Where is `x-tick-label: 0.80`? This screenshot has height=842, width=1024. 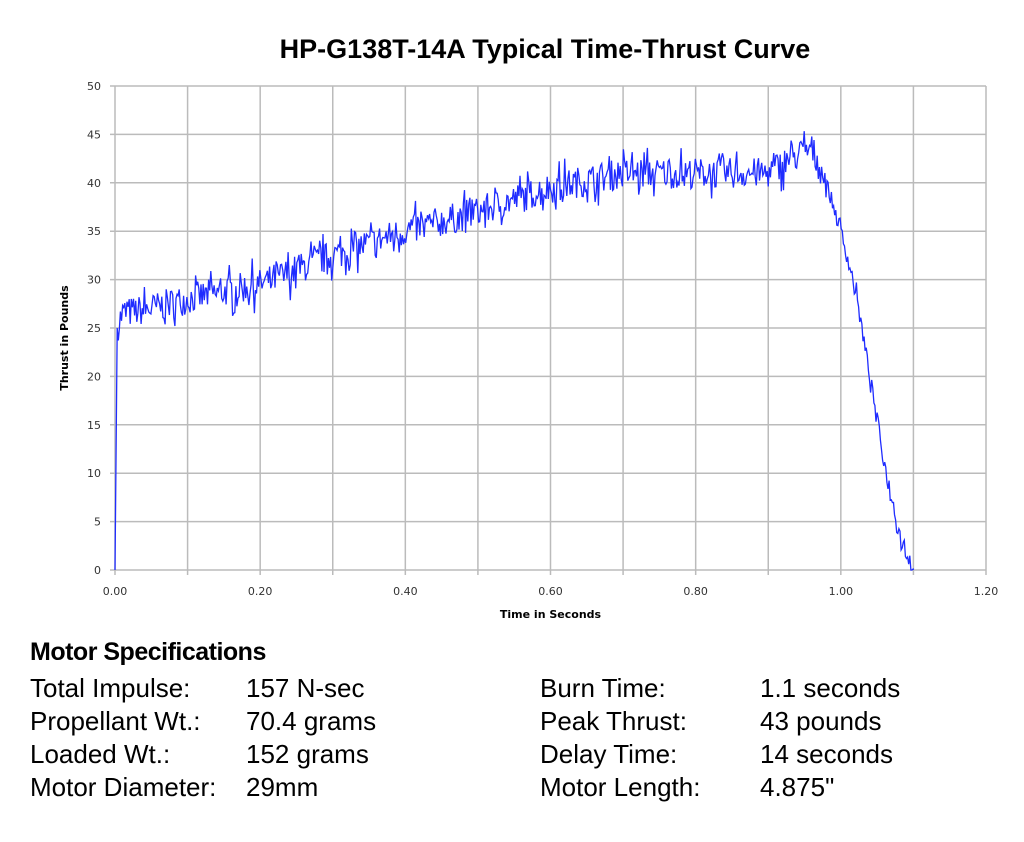 x-tick-label: 0.80 is located at coordinates (695, 591).